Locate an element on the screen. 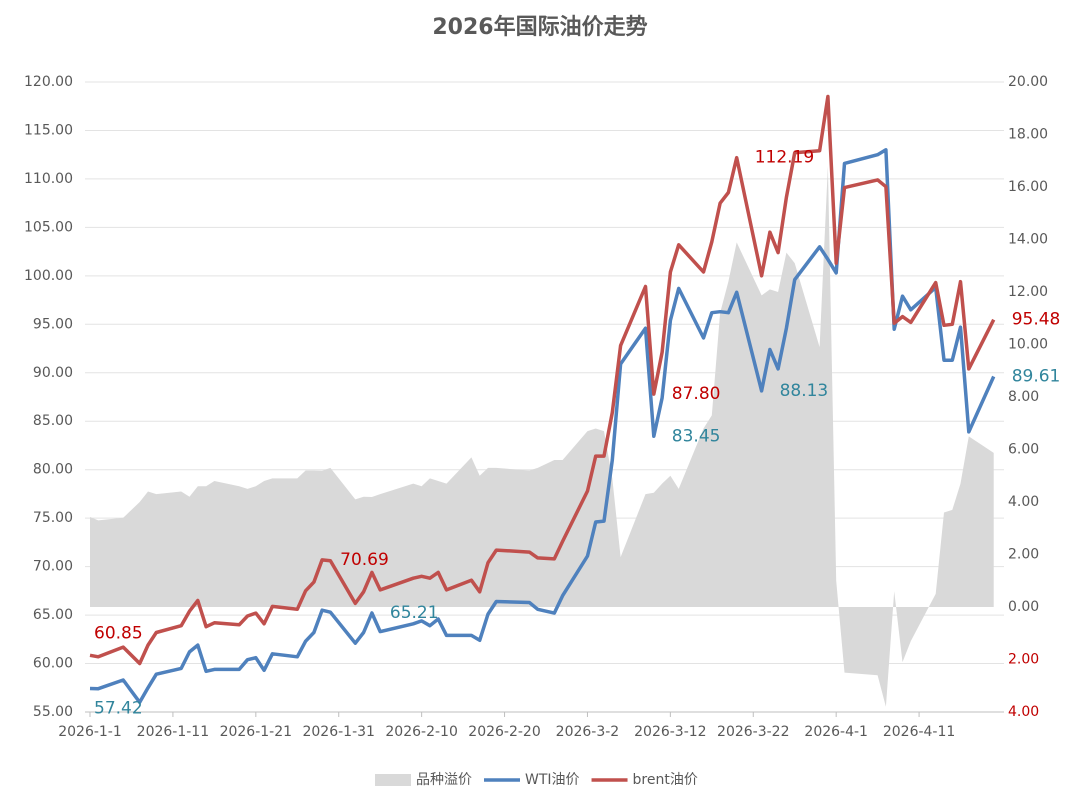  y2-tick-label: 18.00 is located at coordinates (1028, 135).